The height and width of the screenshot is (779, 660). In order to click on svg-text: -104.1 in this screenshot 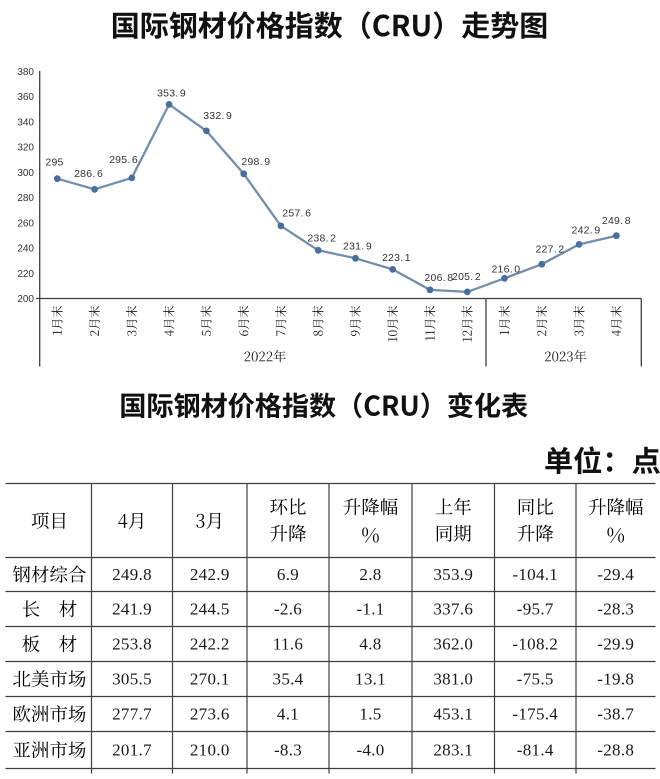, I will do `click(535, 574)`.